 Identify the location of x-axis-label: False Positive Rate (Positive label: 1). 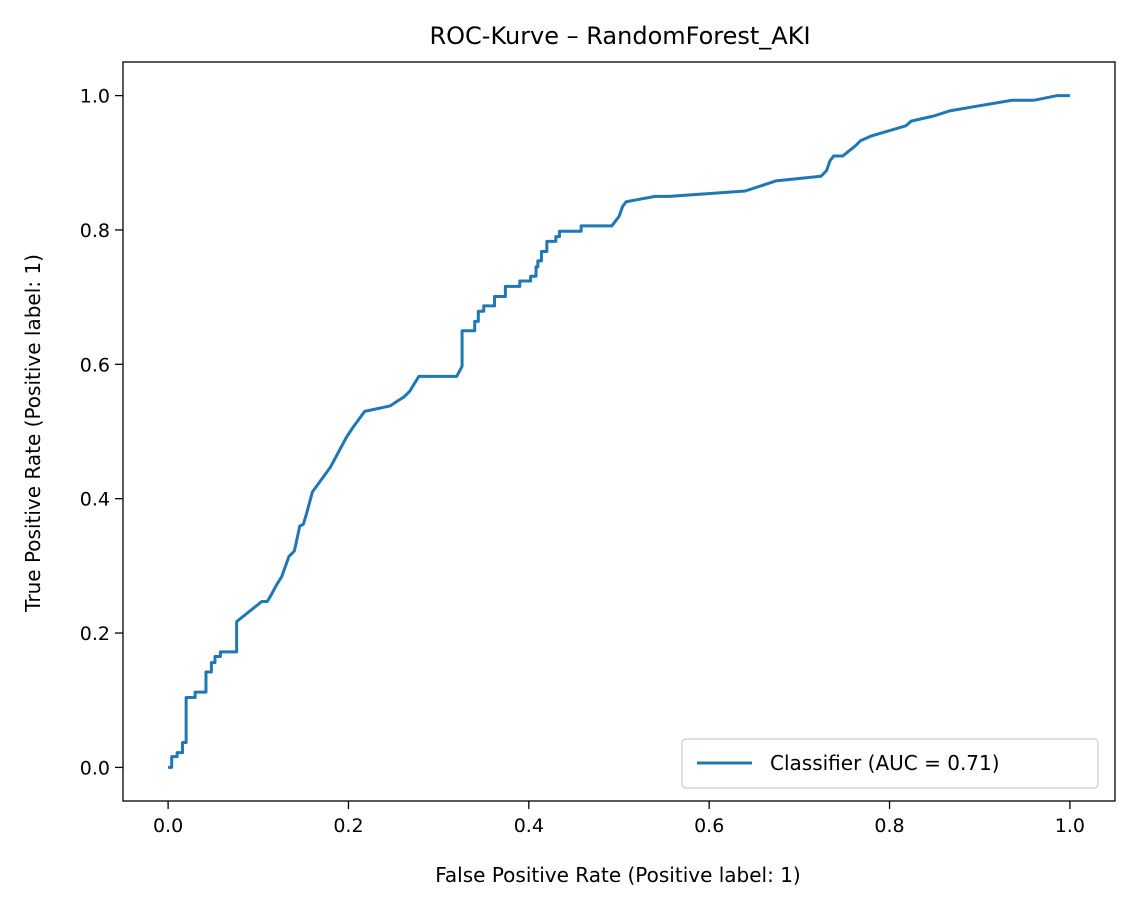
(618, 875).